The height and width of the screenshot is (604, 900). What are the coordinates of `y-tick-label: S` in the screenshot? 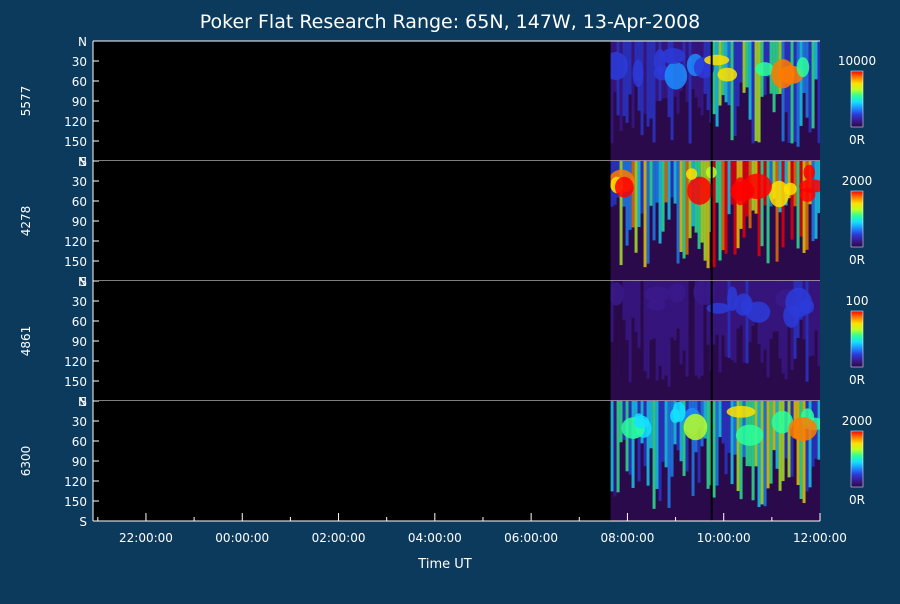 It's located at (83, 402).